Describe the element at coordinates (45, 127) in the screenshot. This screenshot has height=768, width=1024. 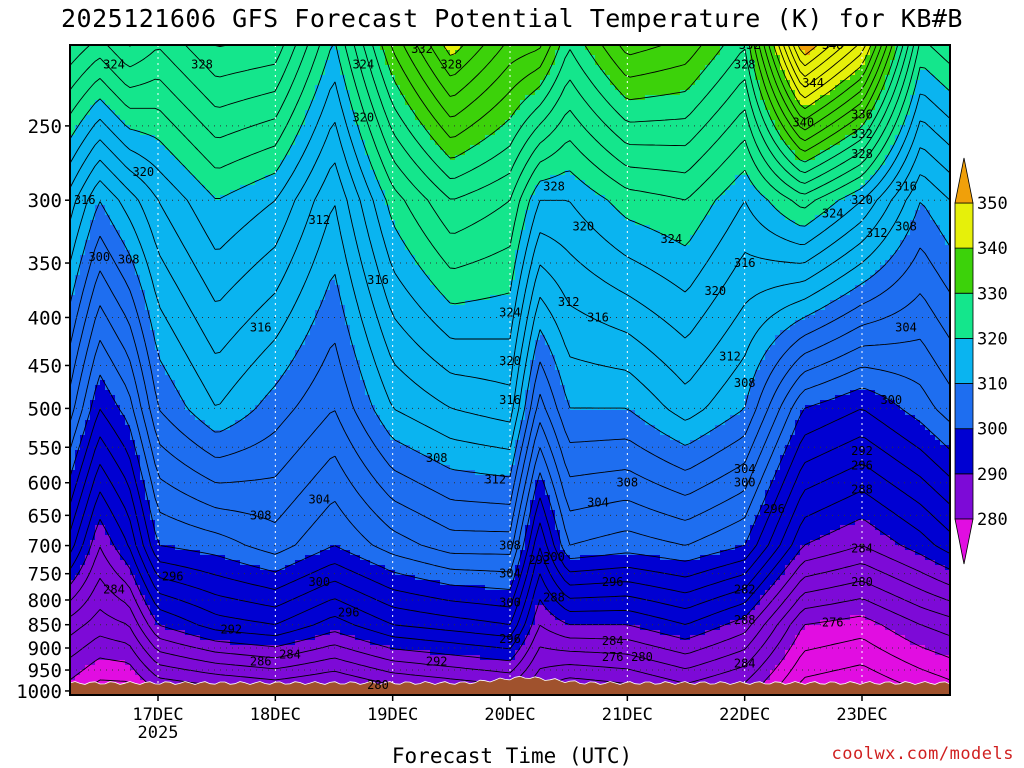
I see `y-tick-label: 250` at that location.